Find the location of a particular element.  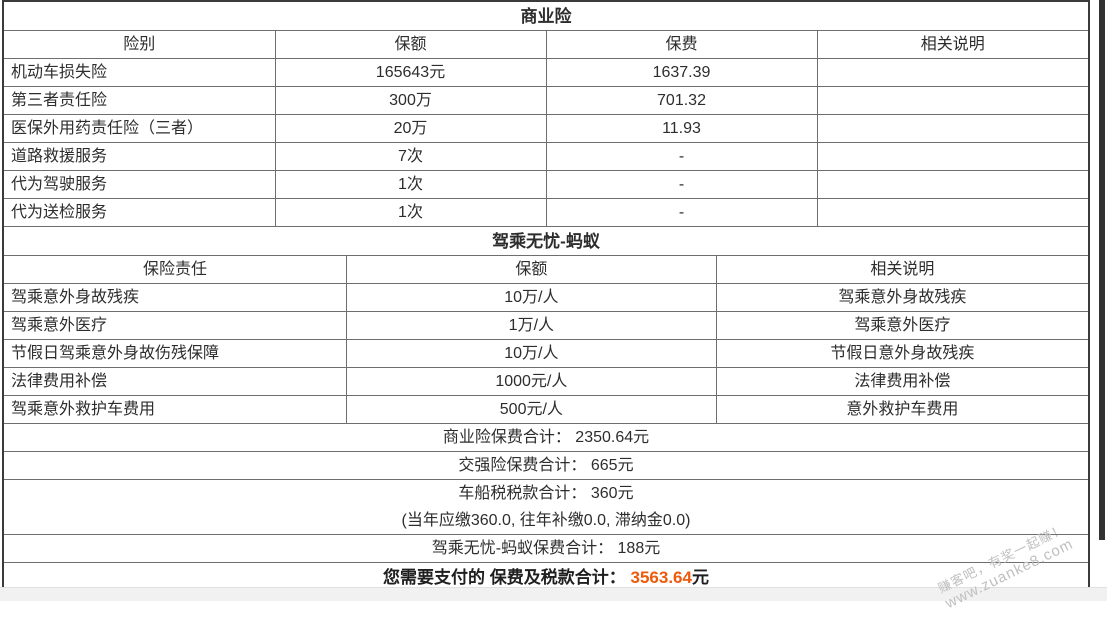

cell-insurance-type: 代为驾驶服务 is located at coordinates (140, 184).